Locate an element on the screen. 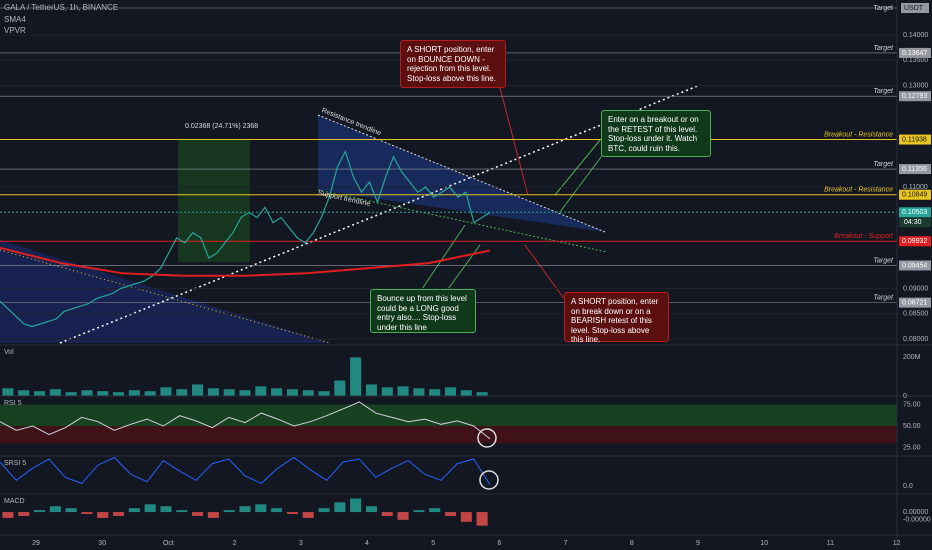 The height and width of the screenshot is (550, 932). price-label: 0.10503 is located at coordinates (914, 212).